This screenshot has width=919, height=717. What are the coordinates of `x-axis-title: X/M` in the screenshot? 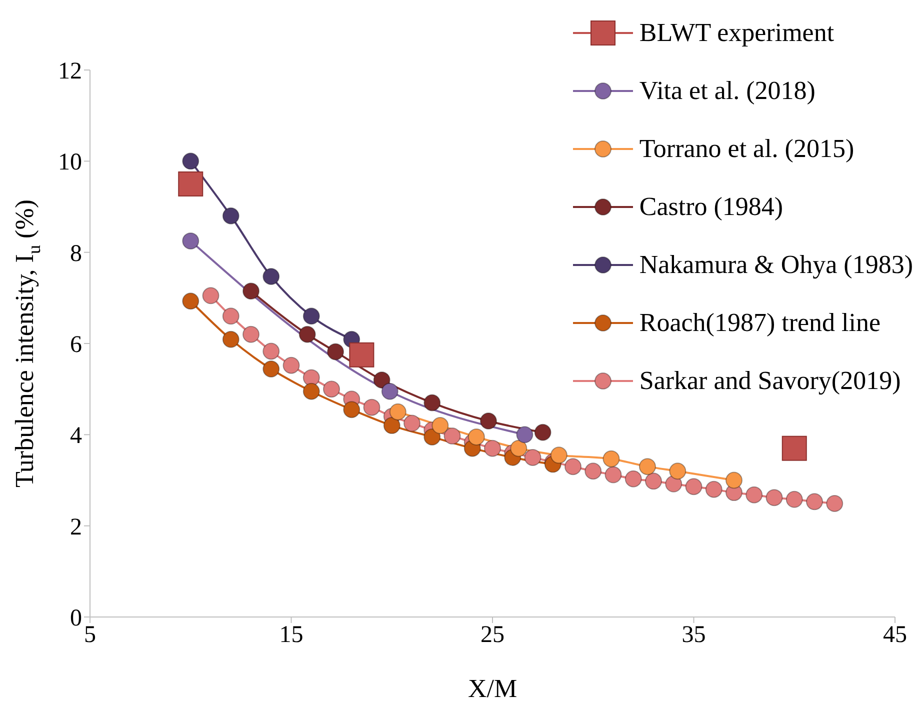 It's located at (493, 688).